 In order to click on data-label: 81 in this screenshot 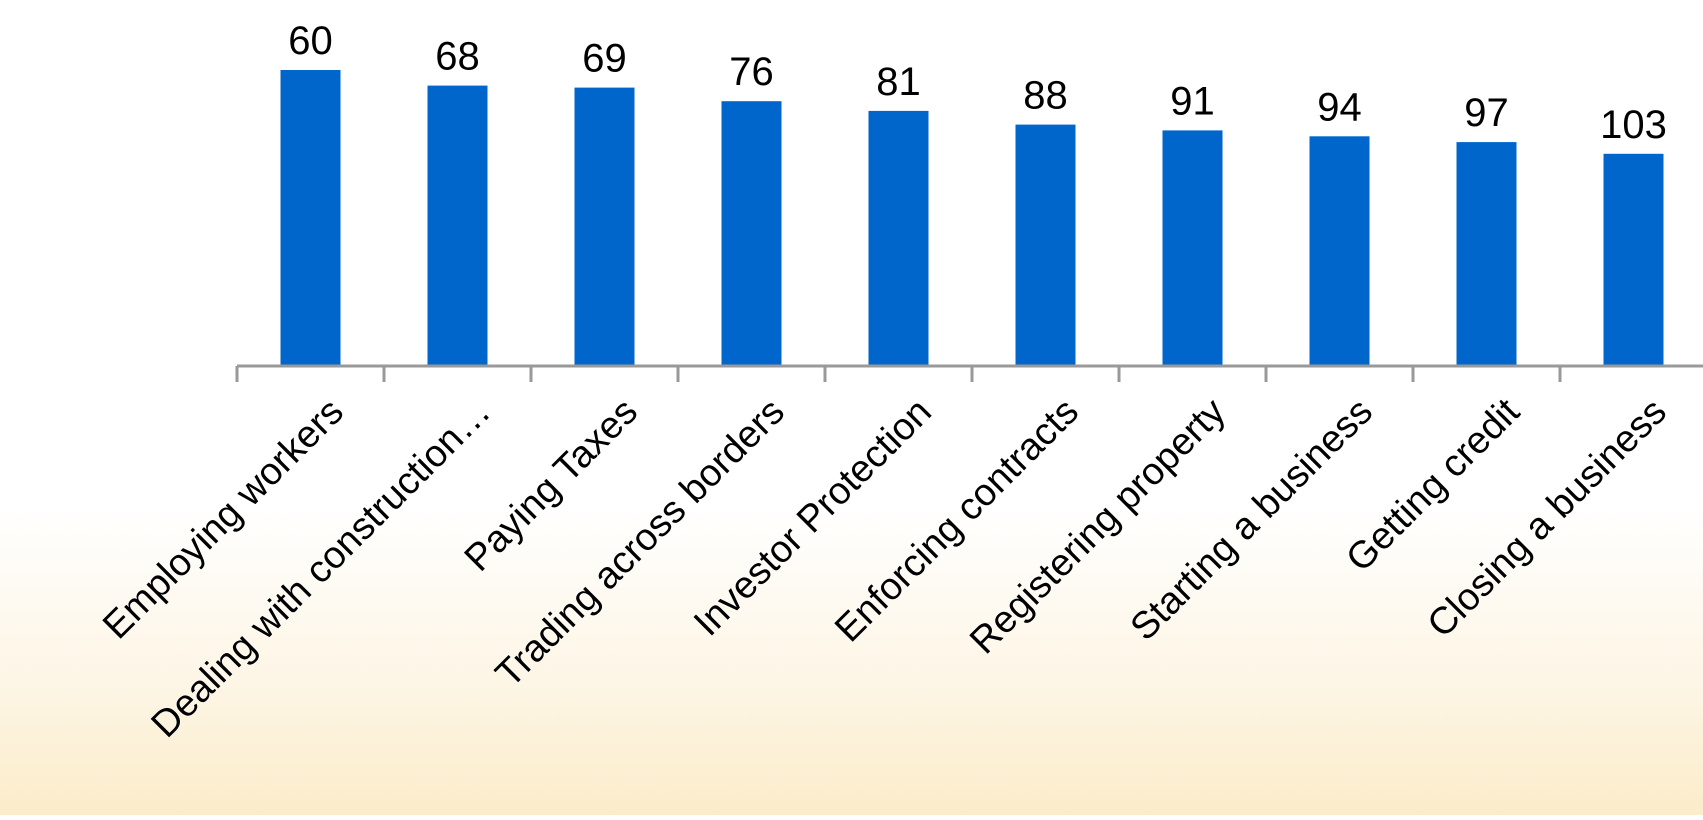, I will do `click(898, 82)`.